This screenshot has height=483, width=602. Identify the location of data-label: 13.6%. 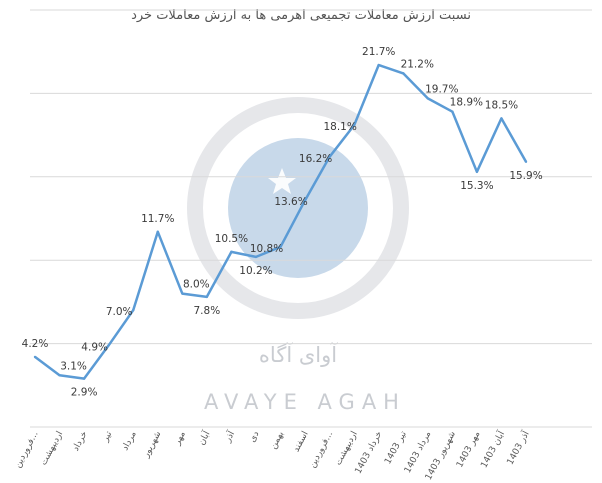
(290, 202).